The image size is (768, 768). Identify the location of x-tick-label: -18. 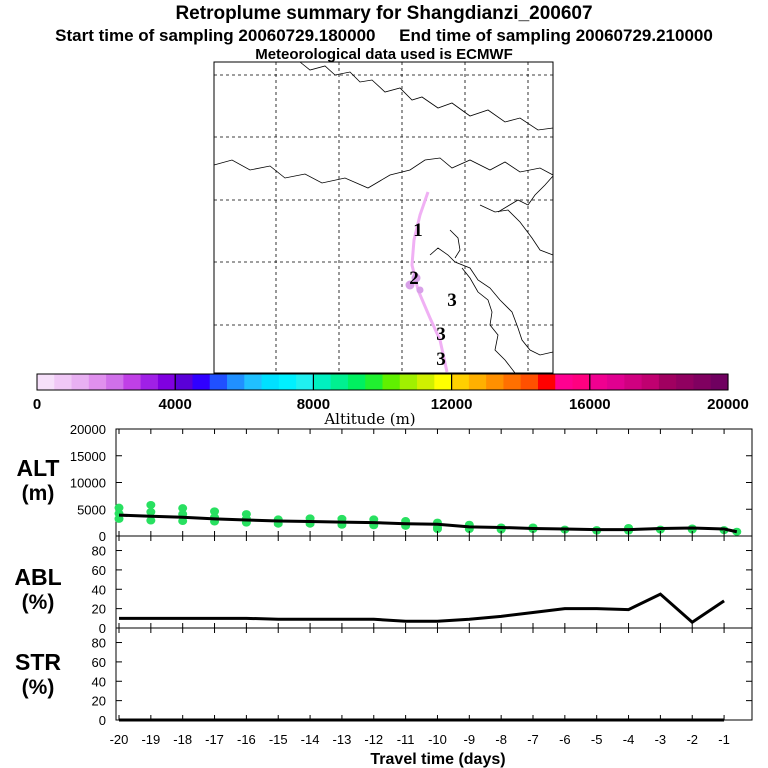
(182, 739).